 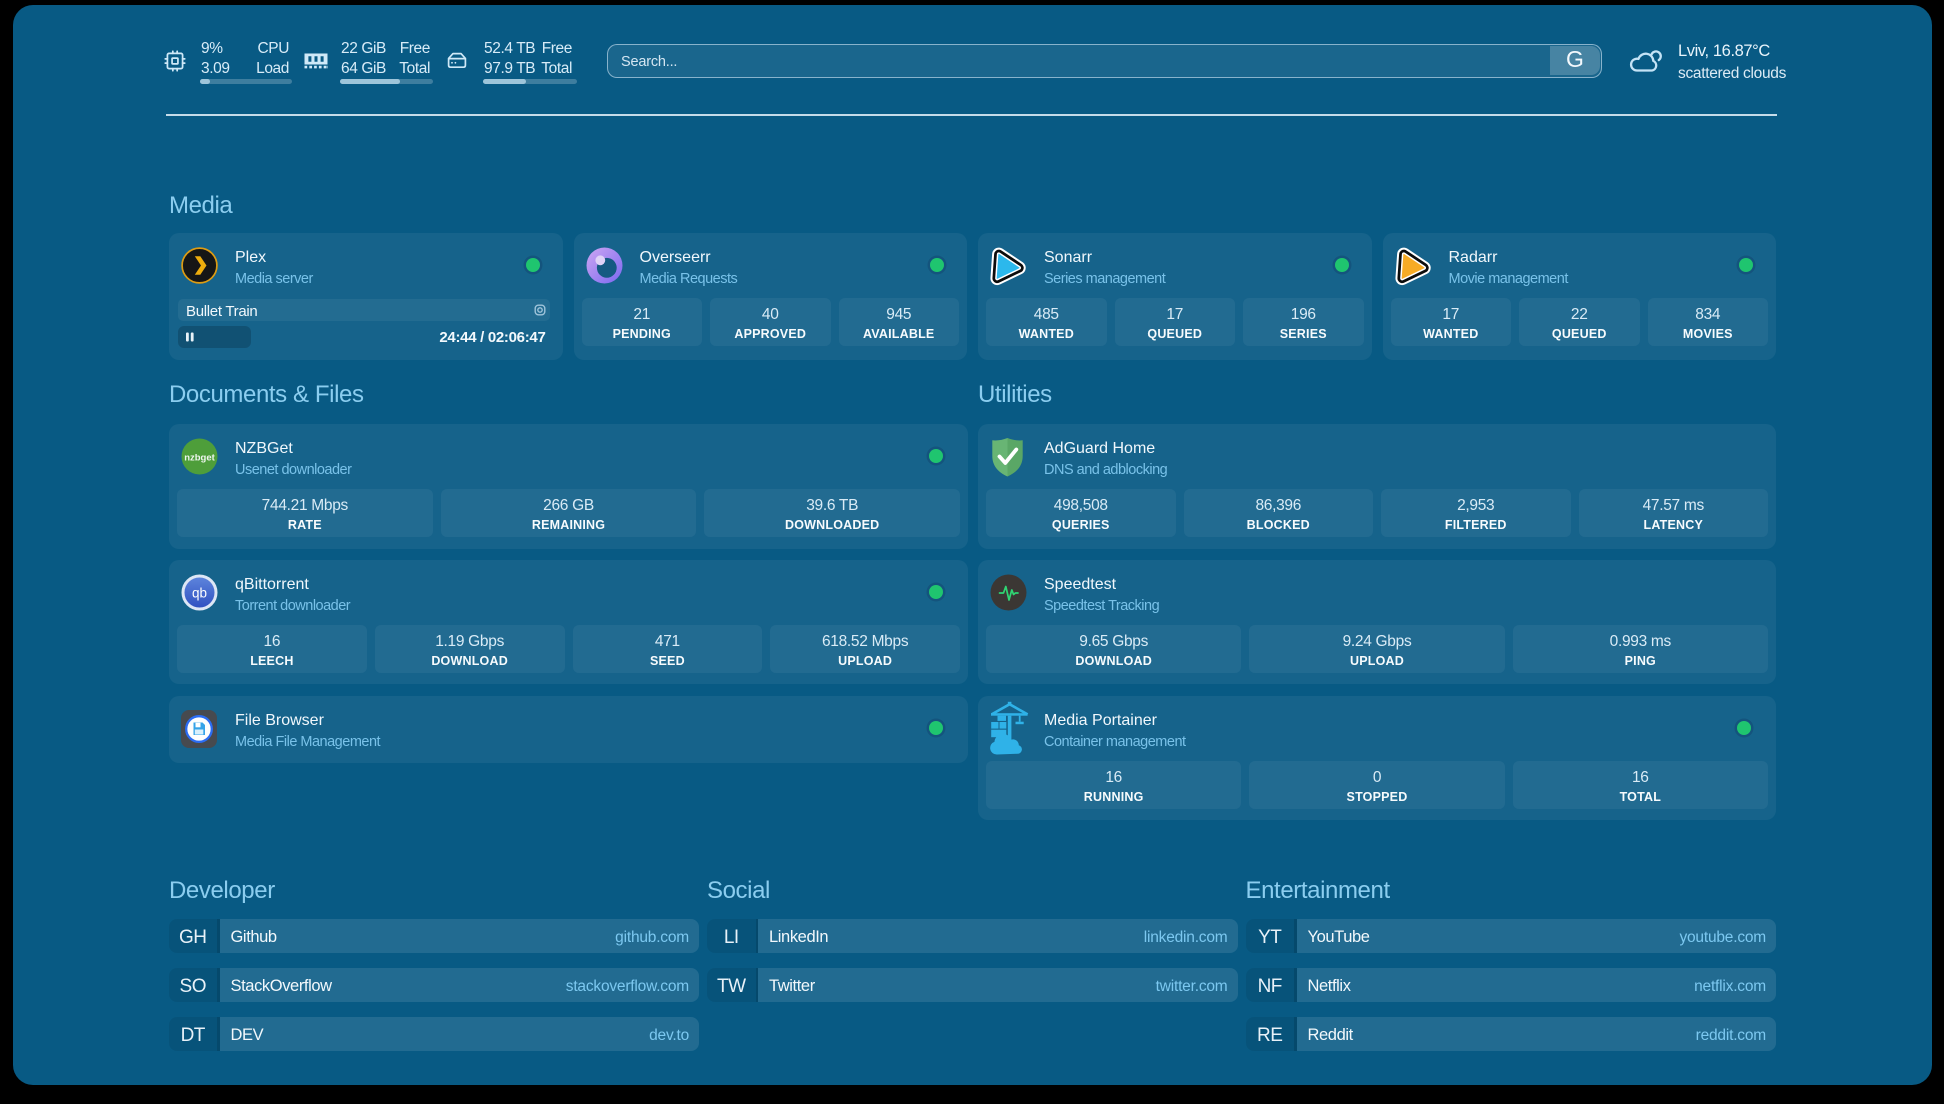 What do you see at coordinates (199, 593) in the screenshot?
I see `svg-text: qb` at bounding box center [199, 593].